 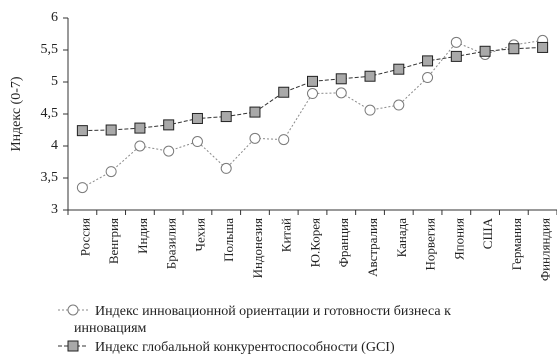 I want to click on x-tick-label: Польша, so click(x=228, y=240).